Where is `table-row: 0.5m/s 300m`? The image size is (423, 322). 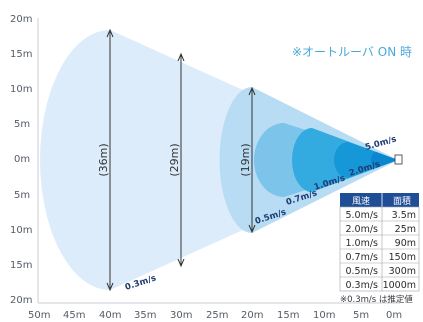
table-row: 0.5m/s 300m is located at coordinates (380, 271).